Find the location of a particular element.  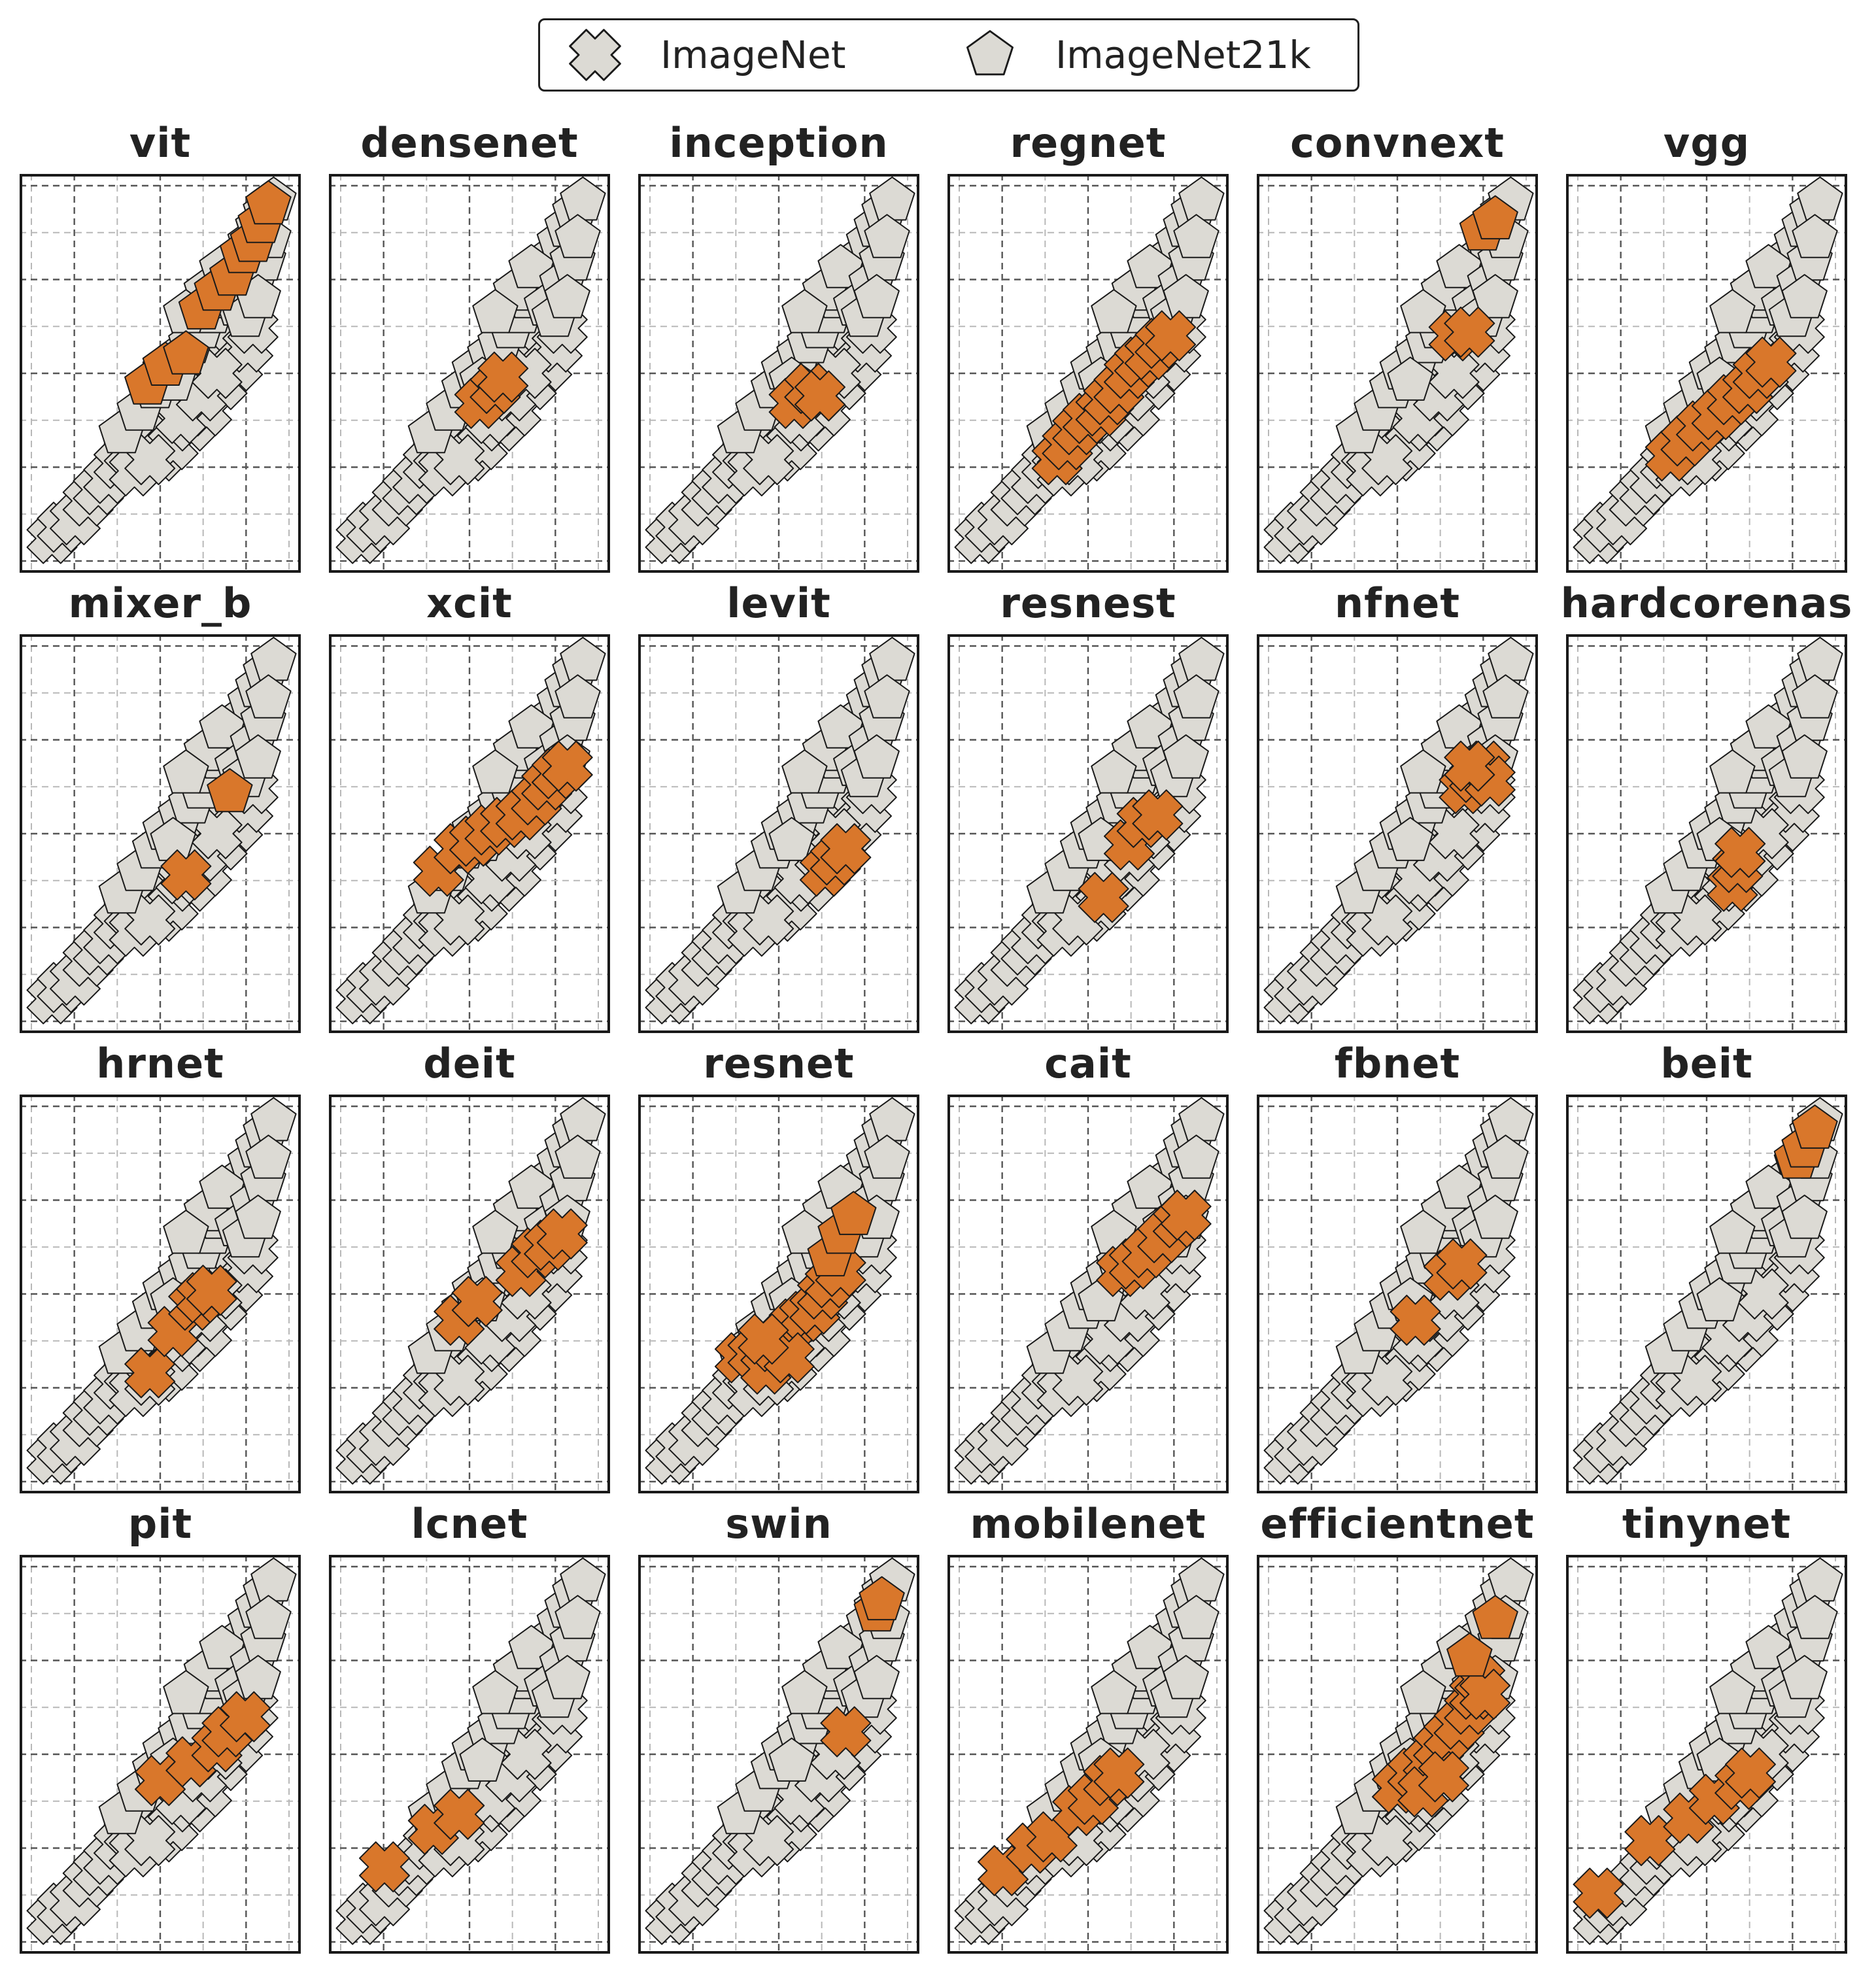

panel-swin: swin is located at coordinates (779, 1727).